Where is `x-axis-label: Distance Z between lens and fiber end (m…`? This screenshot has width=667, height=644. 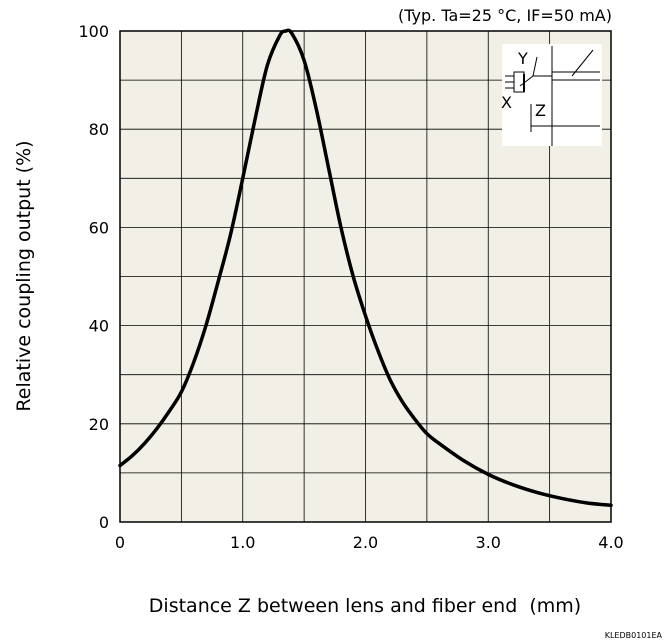
x-axis-label: Distance Z between lens and fiber end (m… is located at coordinates (365, 606).